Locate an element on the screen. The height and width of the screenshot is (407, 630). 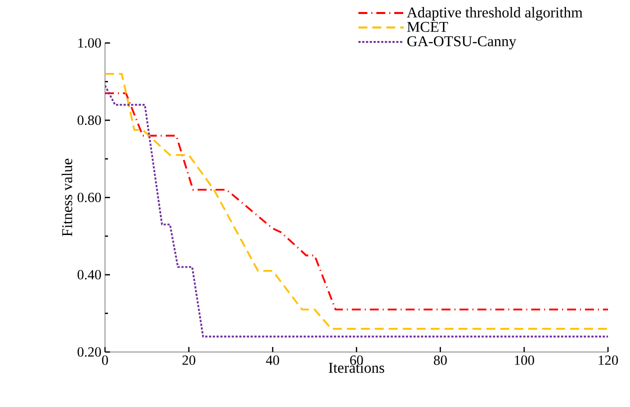
x-tick-label: 0 is located at coordinates (105, 360).